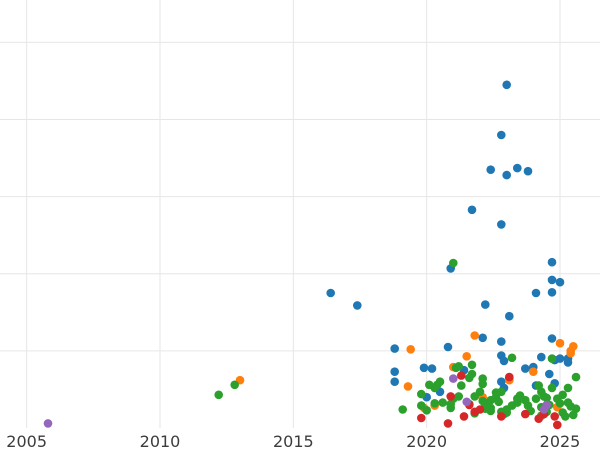  Describe the element at coordinates (426, 441) in the screenshot. I see `x-tick-label: 2020` at that location.